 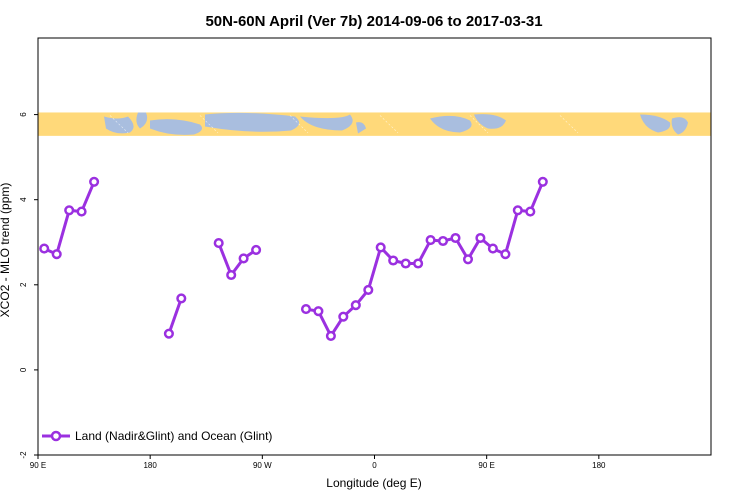 What do you see at coordinates (23, 114) in the screenshot?
I see `y-tick-label-4: 6` at bounding box center [23, 114].